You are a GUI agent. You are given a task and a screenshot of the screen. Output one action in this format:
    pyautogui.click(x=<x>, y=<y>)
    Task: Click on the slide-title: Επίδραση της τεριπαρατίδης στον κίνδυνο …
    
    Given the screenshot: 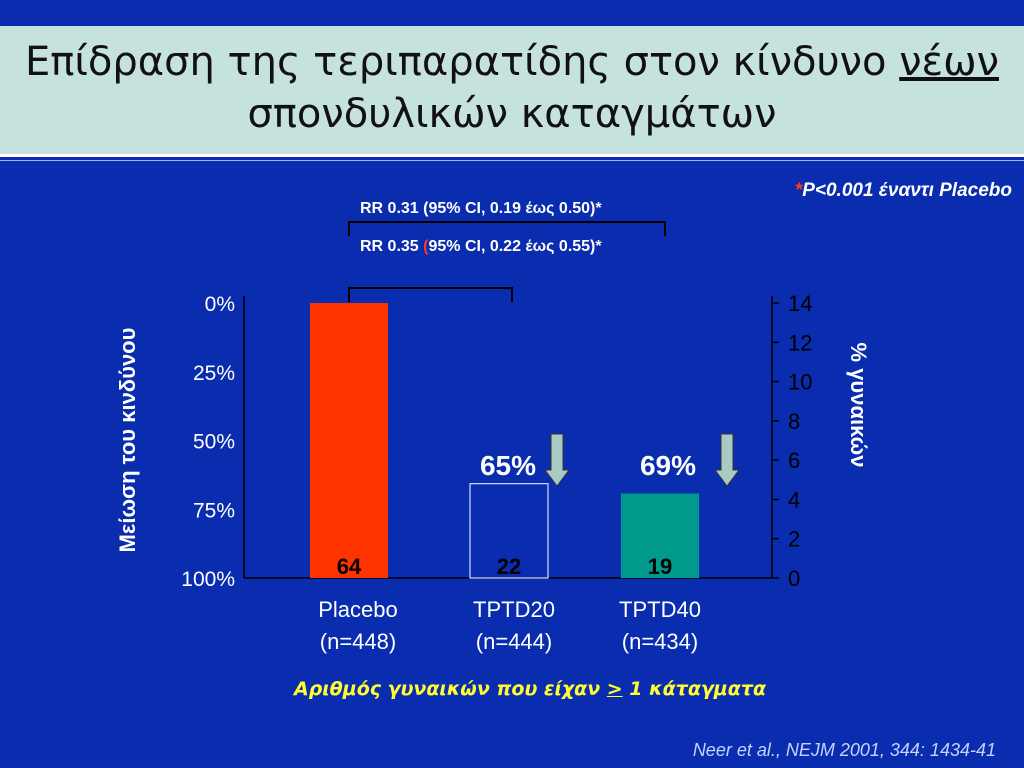 What is the action you would take?
    pyautogui.click(x=512, y=88)
    